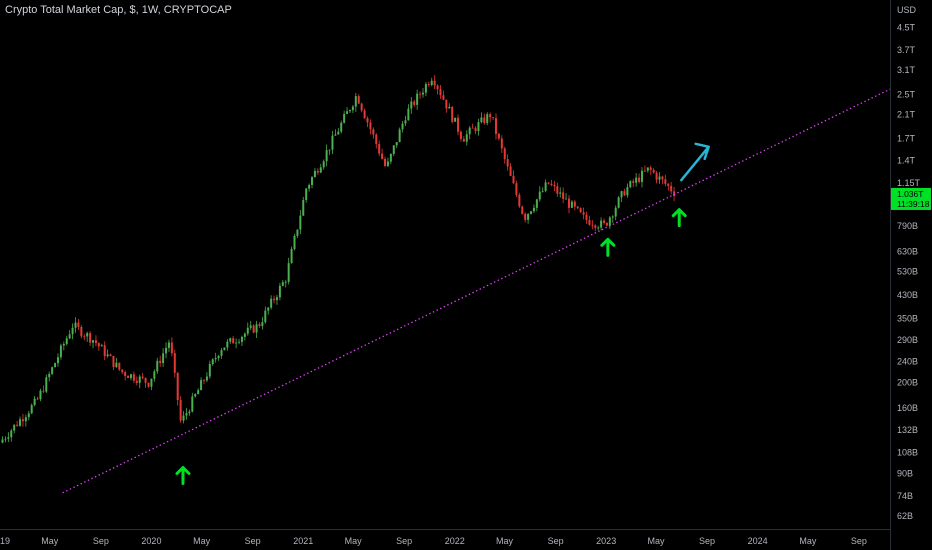 The width and height of the screenshot is (932, 550). I want to click on y-tick-label: 4.5T, so click(906, 28).